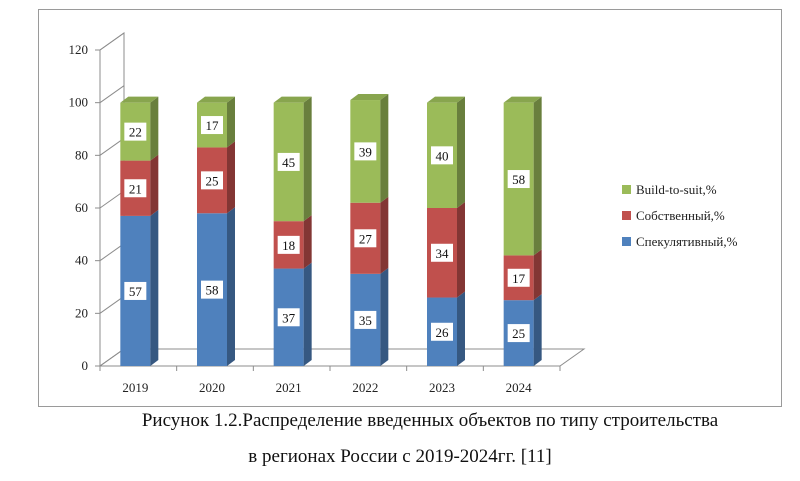 Image resolution: width=800 pixels, height=481 pixels. What do you see at coordinates (669, 189) in the screenshot?
I see `legend-item: Build-to-suit,%` at bounding box center [669, 189].